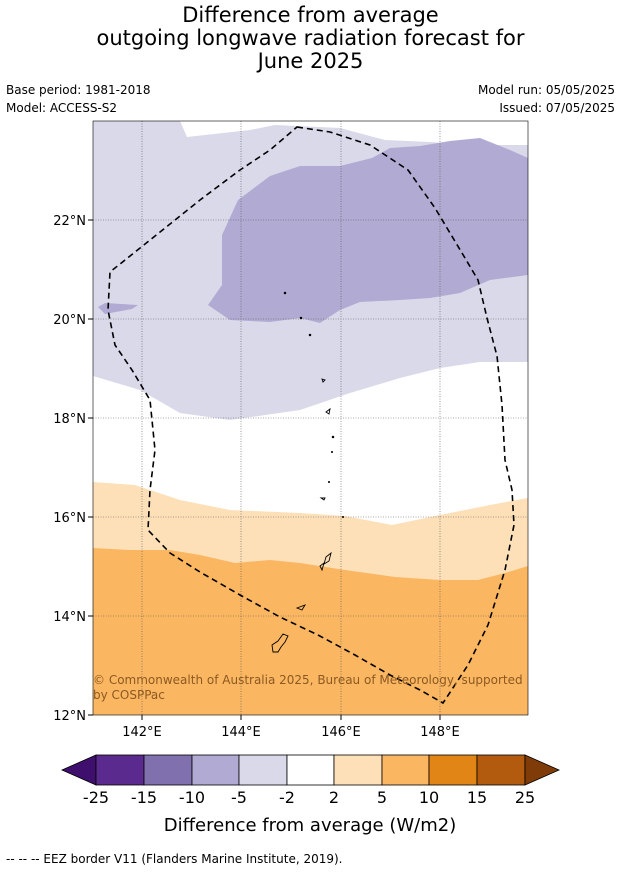 This screenshot has height=873, width=621. I want to click on meta-right: Model run: 05/05/2025 Issued: 07/05/2025, so click(546, 99).